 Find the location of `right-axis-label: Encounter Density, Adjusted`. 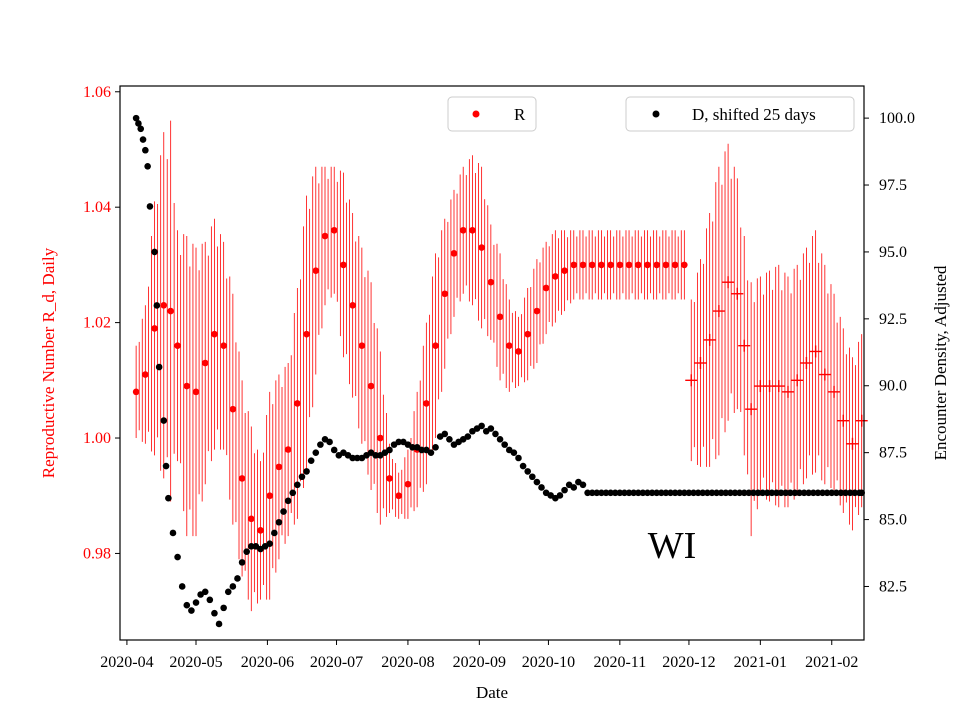

right-axis-label: Encounter Density, Adjusted is located at coordinates (940, 362).